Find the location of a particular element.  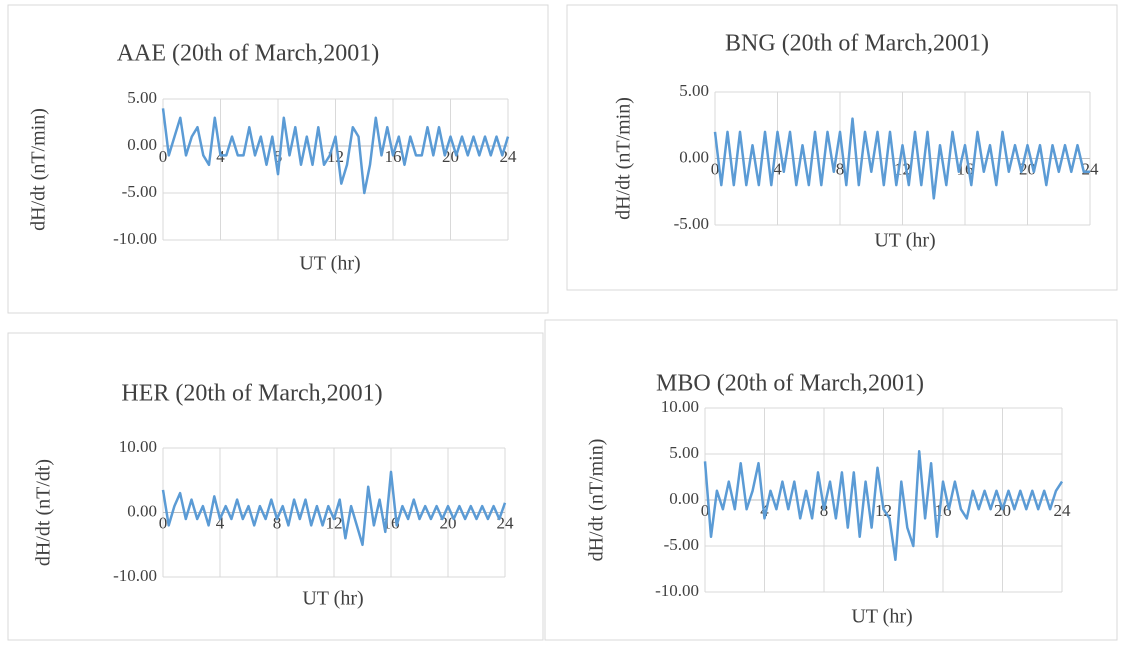

chart-title: AAE (20th of March,2001) is located at coordinates (248, 54).